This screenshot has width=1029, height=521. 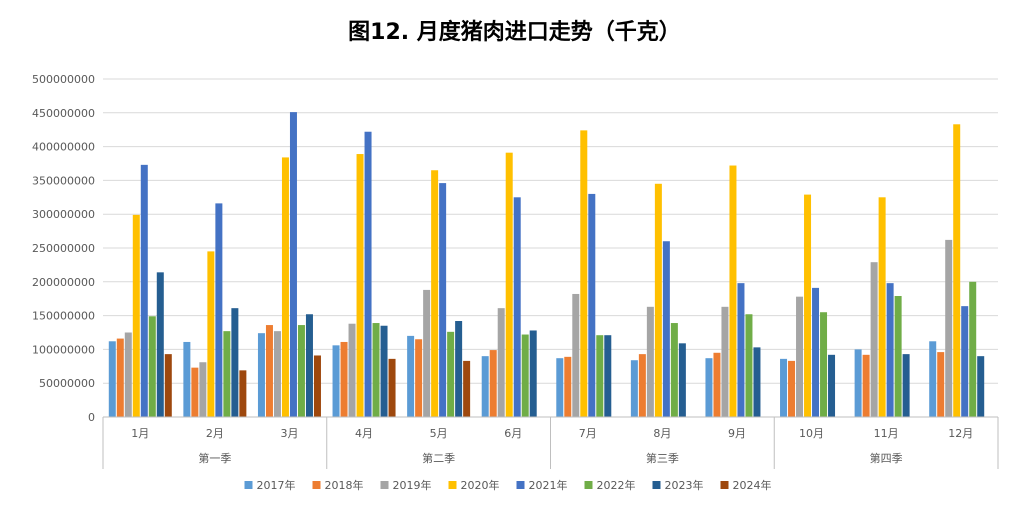 I want to click on bar-7月-2022年, so click(x=600, y=376).